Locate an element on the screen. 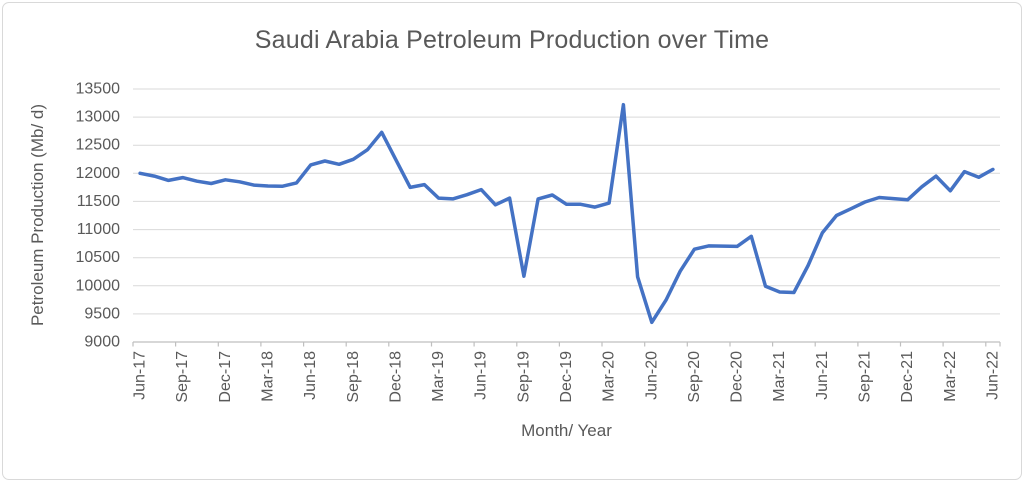  y-axis-title: Petroleum Production (Mb/ d) is located at coordinates (37, 215).